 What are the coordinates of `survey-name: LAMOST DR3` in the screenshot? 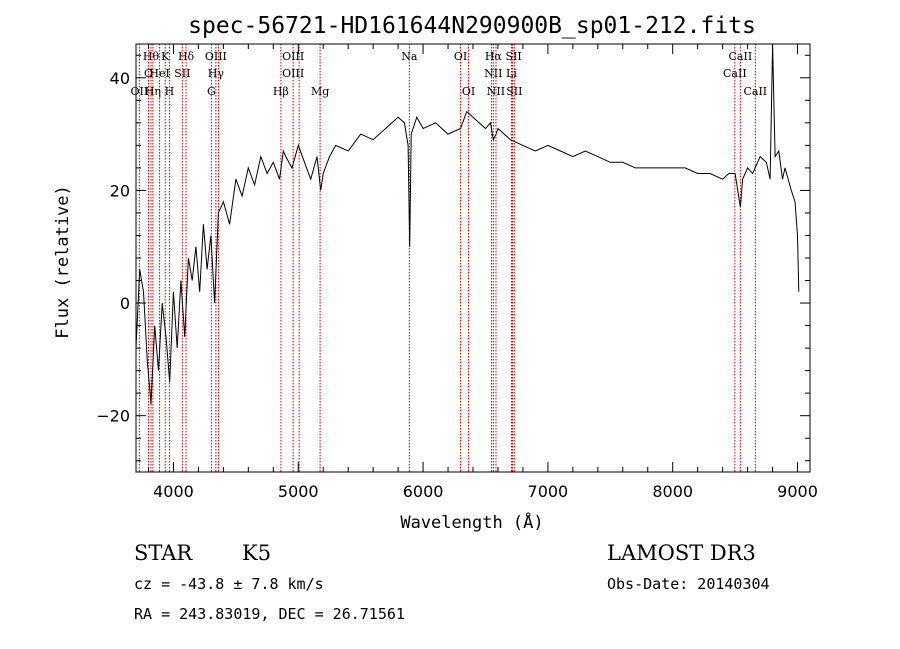 It's located at (681, 553).